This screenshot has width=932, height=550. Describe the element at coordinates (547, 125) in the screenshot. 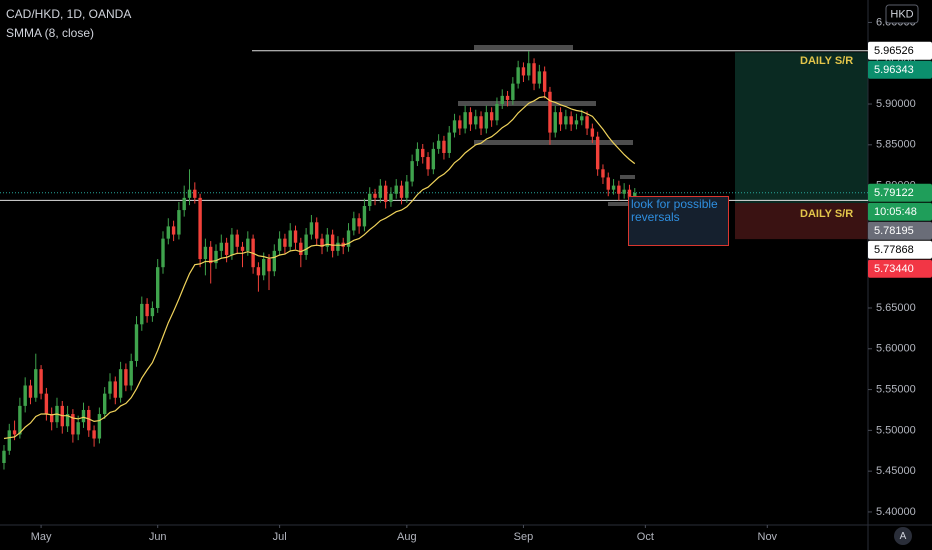

I see `drawings` at that location.